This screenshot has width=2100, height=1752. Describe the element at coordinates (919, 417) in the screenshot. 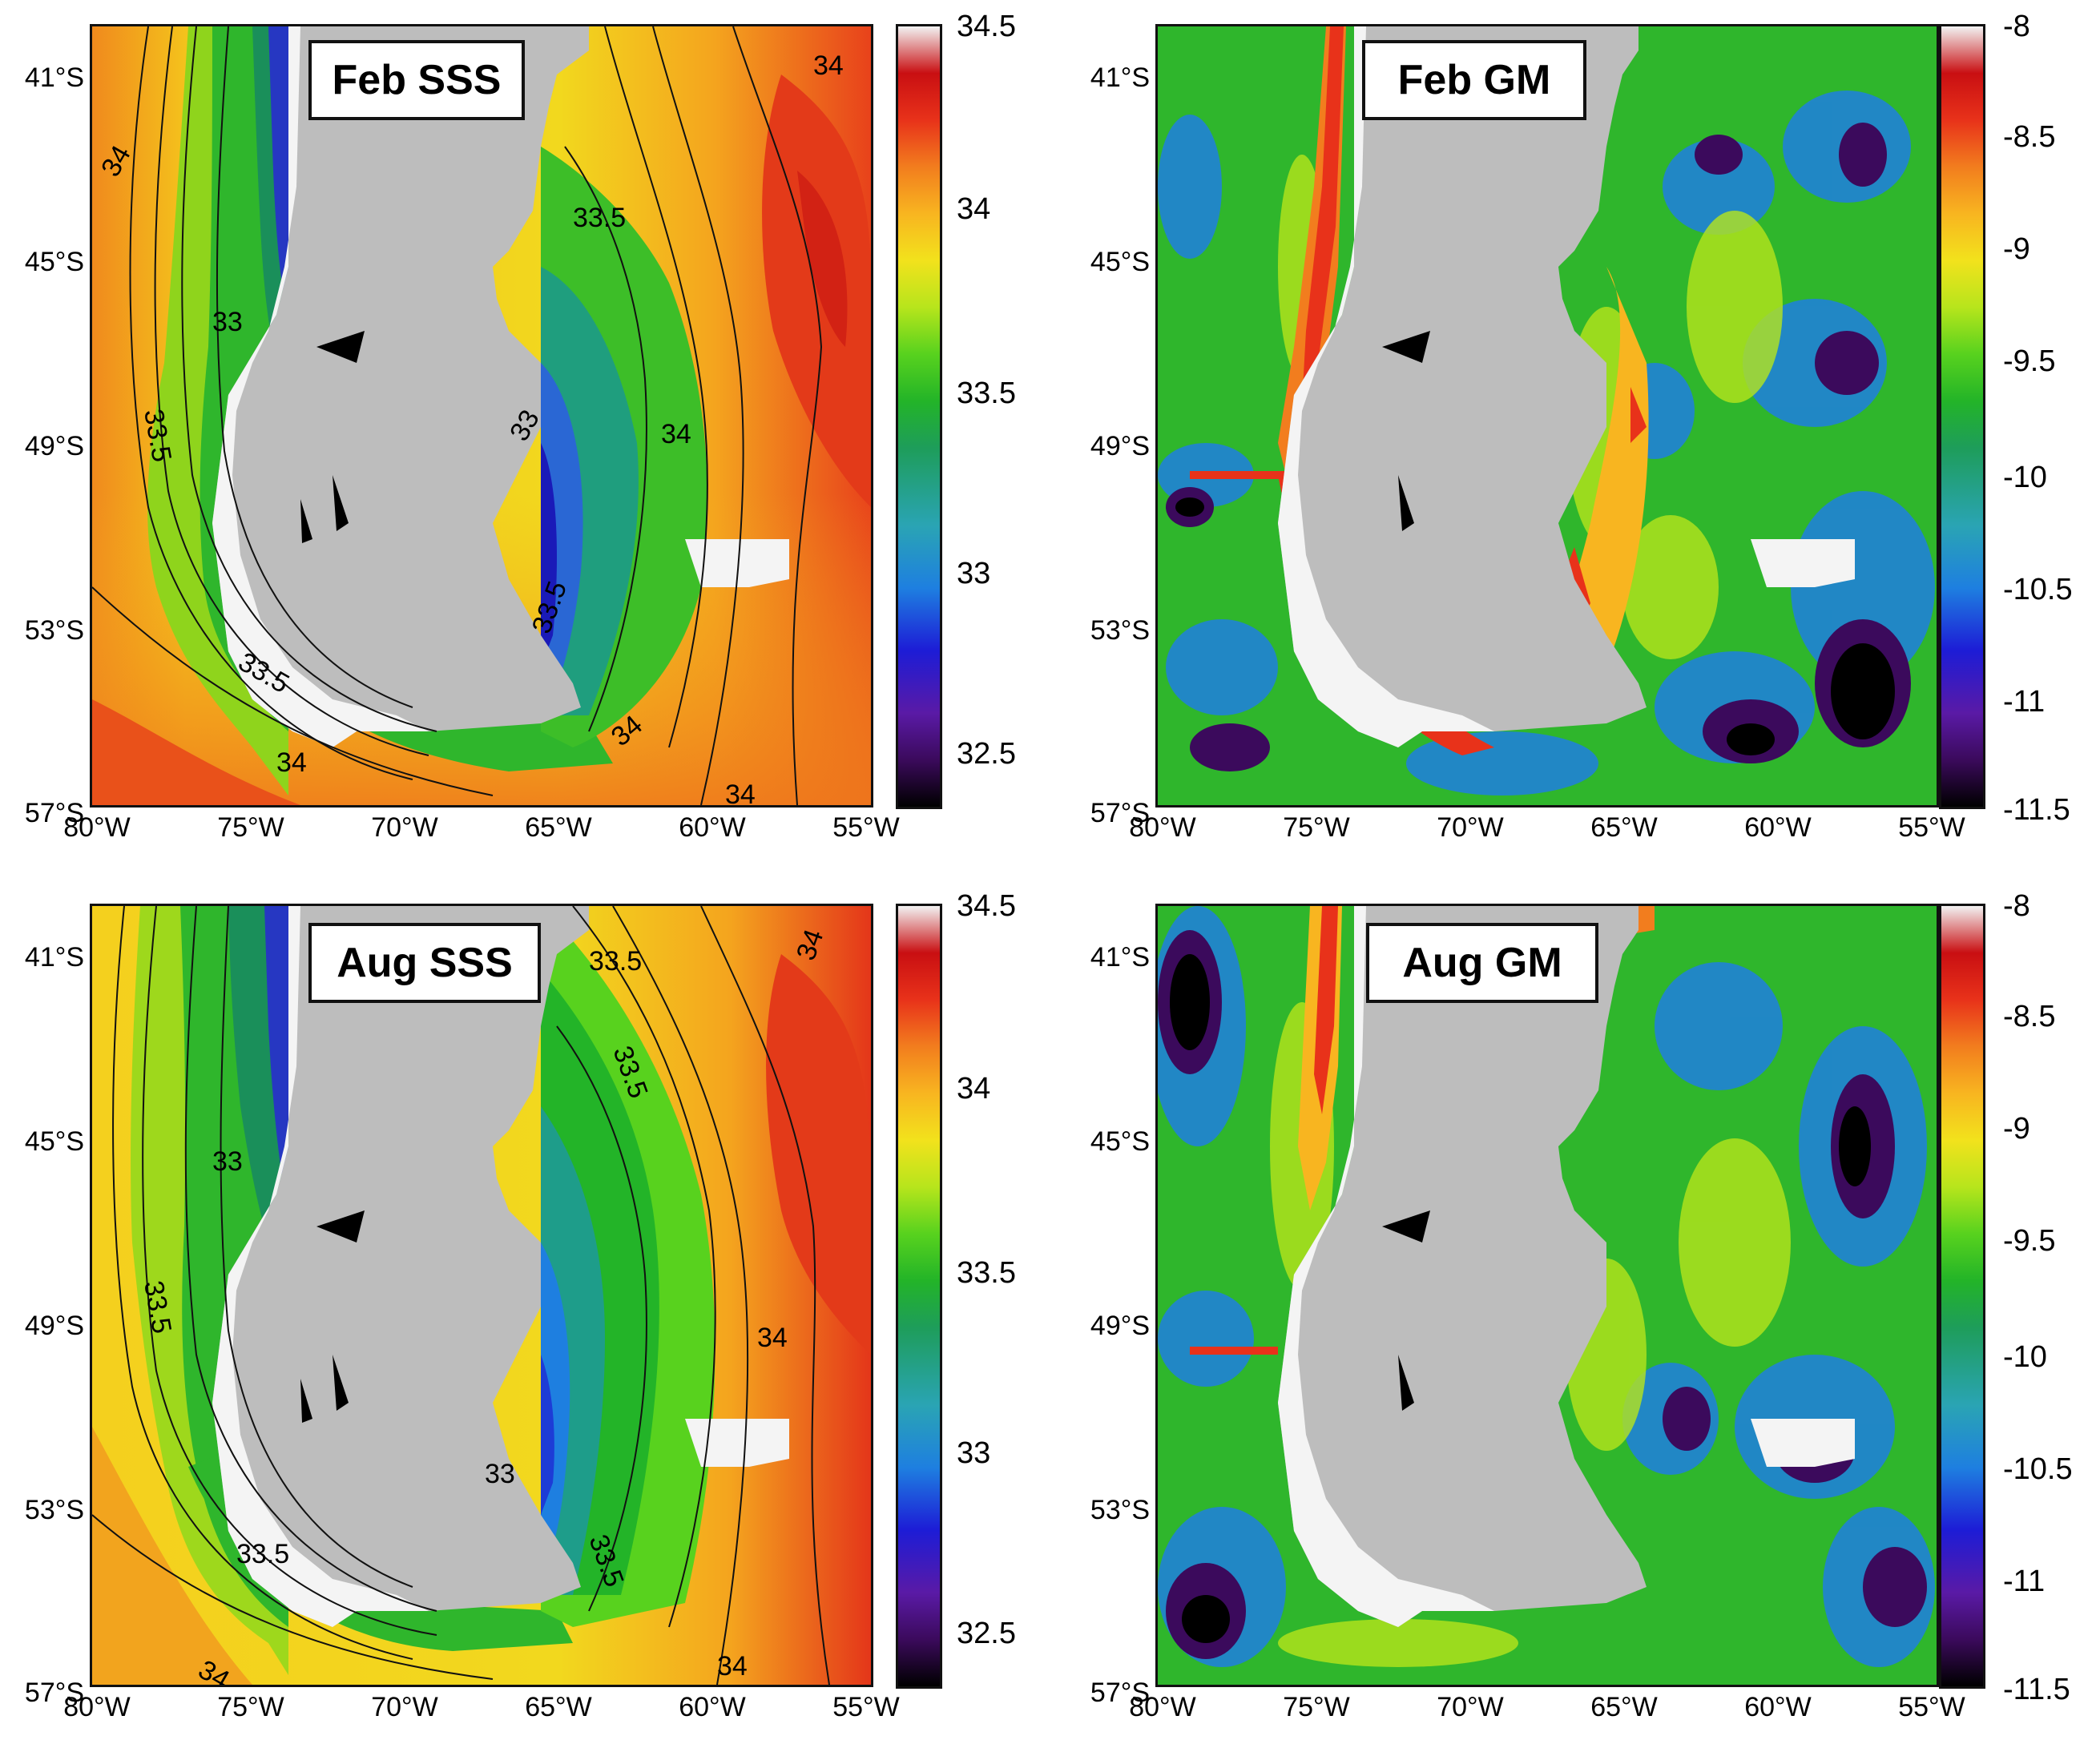

I see `colorbar-feb-sss` at that location.